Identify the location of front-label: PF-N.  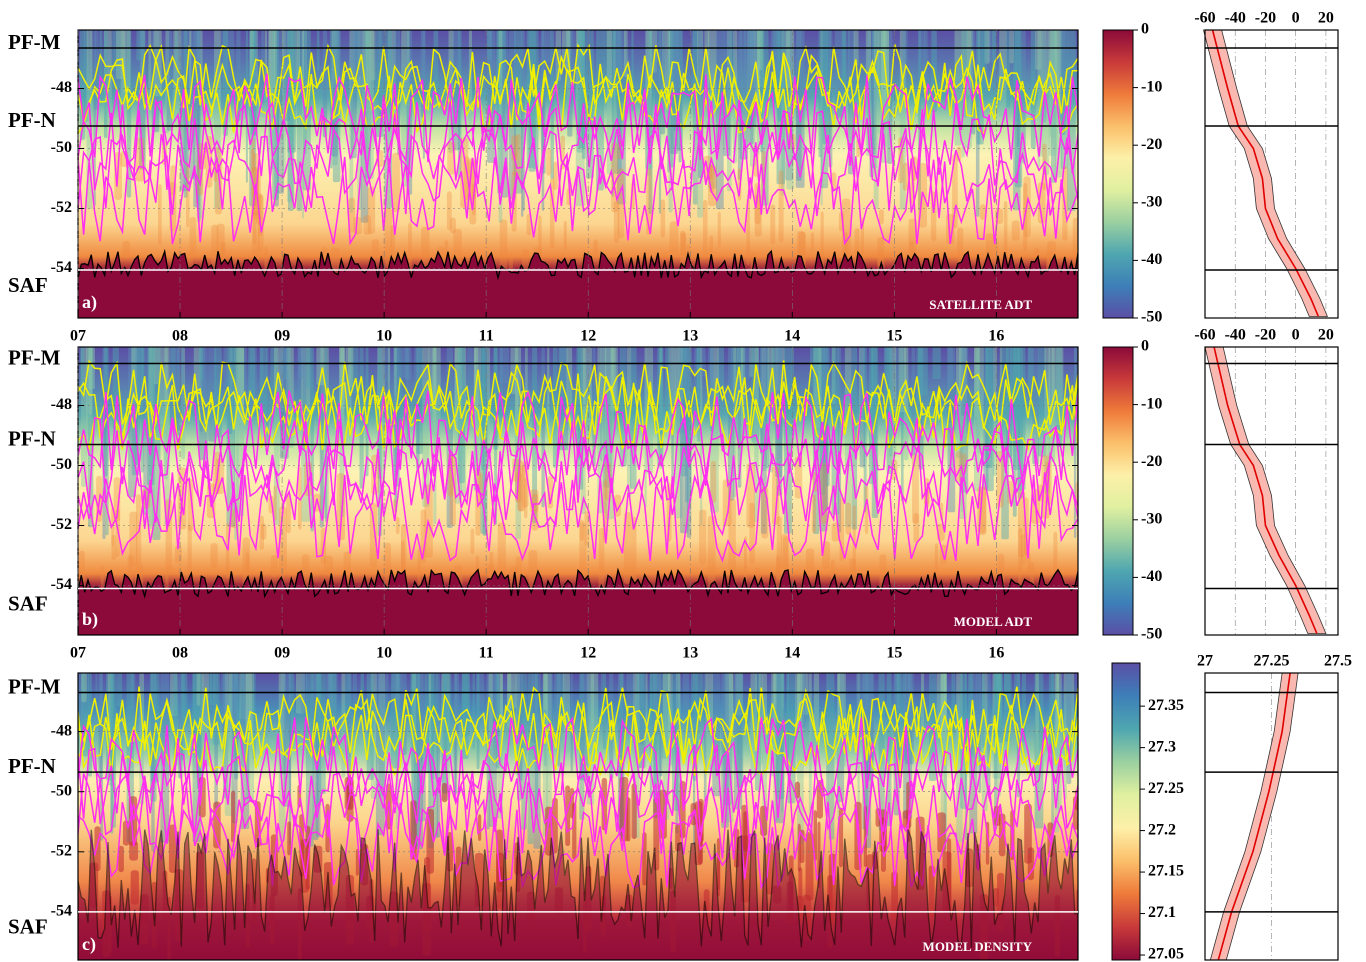
(32, 438).